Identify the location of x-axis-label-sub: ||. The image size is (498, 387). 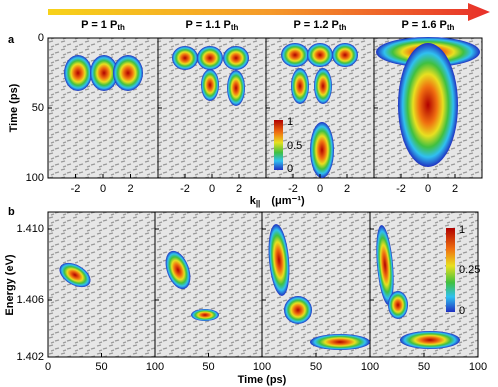
(258, 203).